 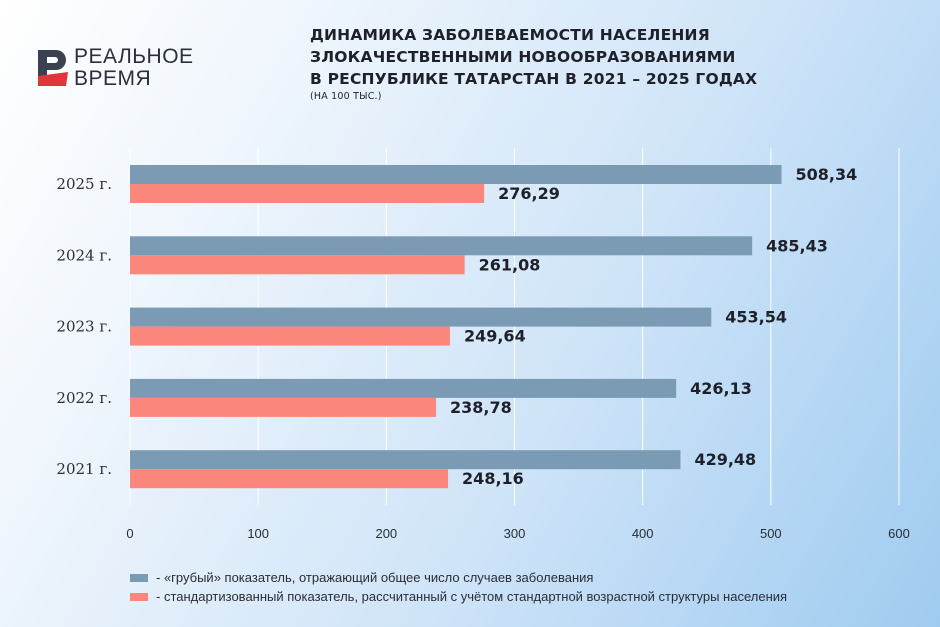 What do you see at coordinates (510, 35) in the screenshot?
I see `title-line: ДИНАМИКА ЗАБОЛЕВАЕМОСТИ НАСЕЛЕНИЯ` at bounding box center [510, 35].